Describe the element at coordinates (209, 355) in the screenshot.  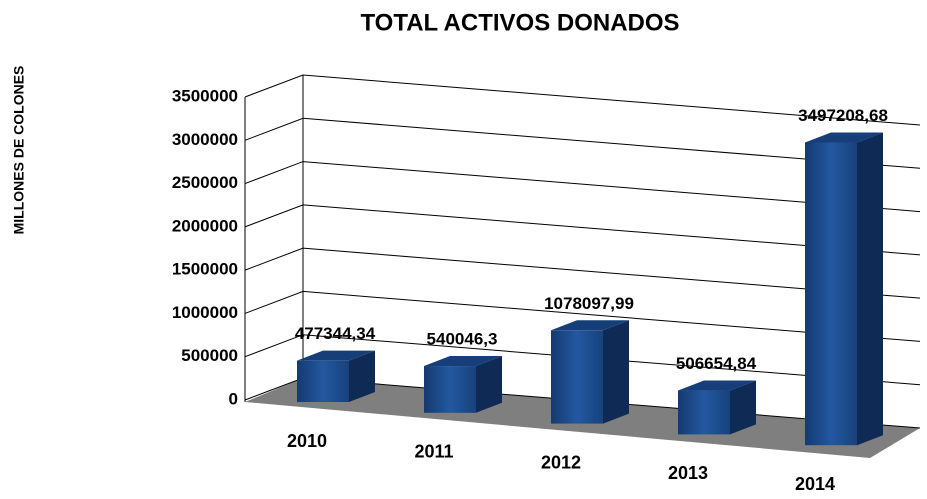
I see `y-tick-label: 500000` at that location.